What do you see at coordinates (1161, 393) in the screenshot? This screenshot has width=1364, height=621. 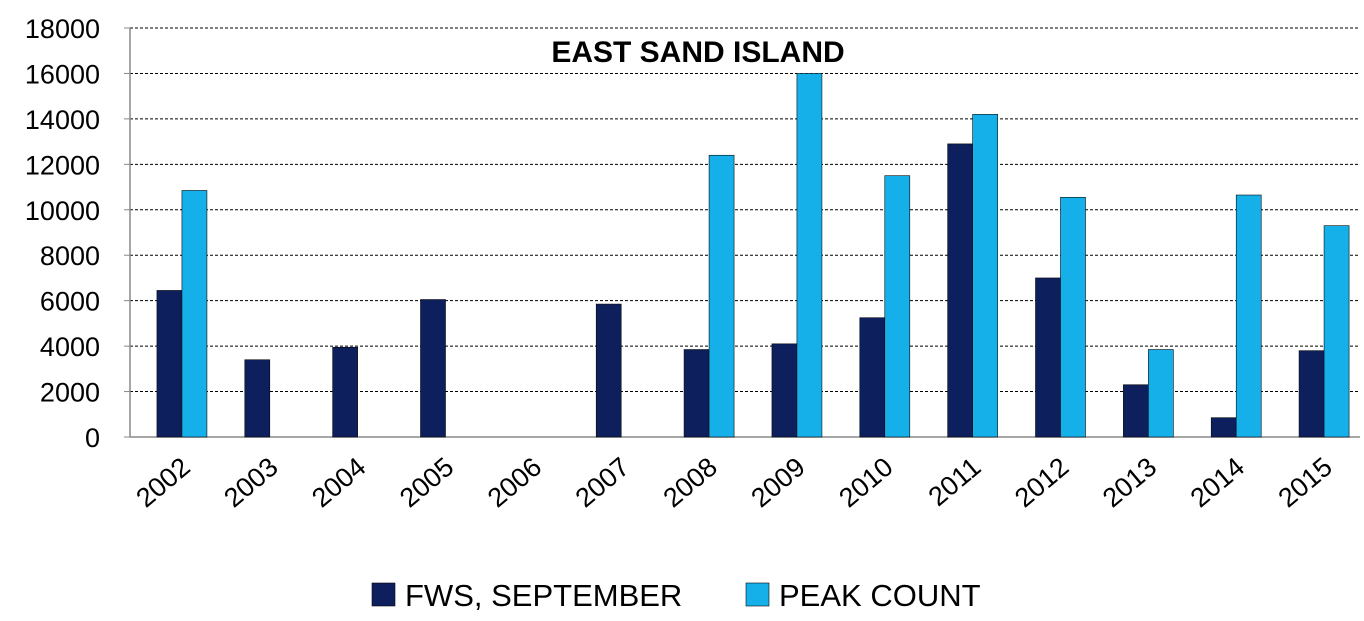 I see `peak-count-bar-2013` at bounding box center [1161, 393].